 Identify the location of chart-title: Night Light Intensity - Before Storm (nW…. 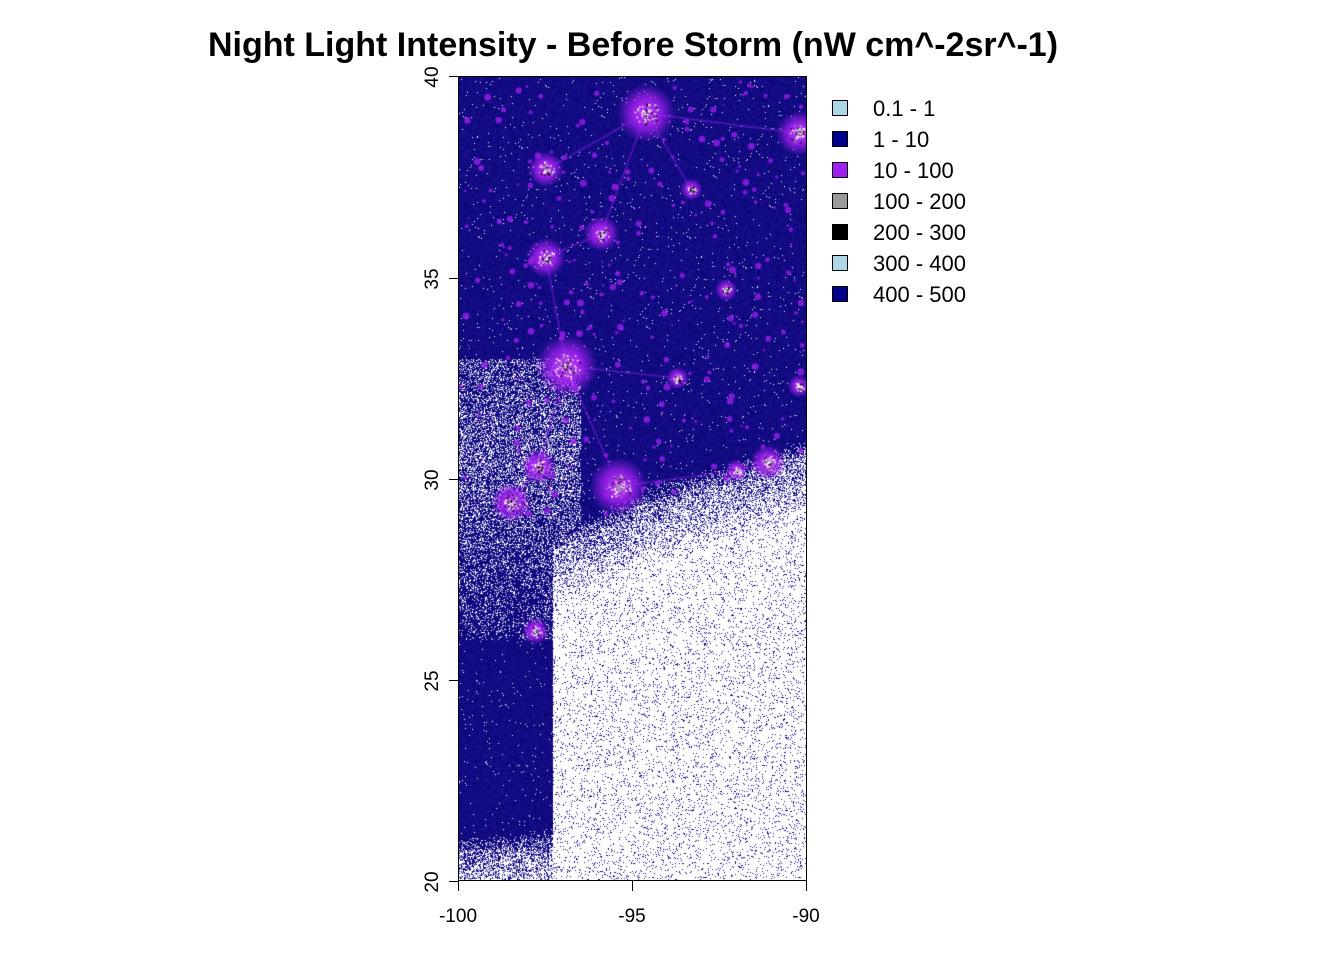
(633, 45).